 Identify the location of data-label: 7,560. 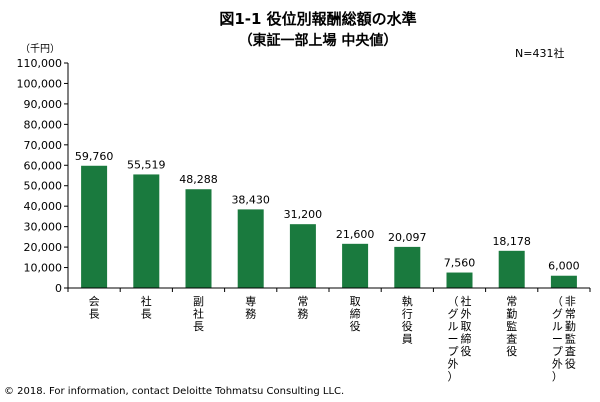
(460, 263).